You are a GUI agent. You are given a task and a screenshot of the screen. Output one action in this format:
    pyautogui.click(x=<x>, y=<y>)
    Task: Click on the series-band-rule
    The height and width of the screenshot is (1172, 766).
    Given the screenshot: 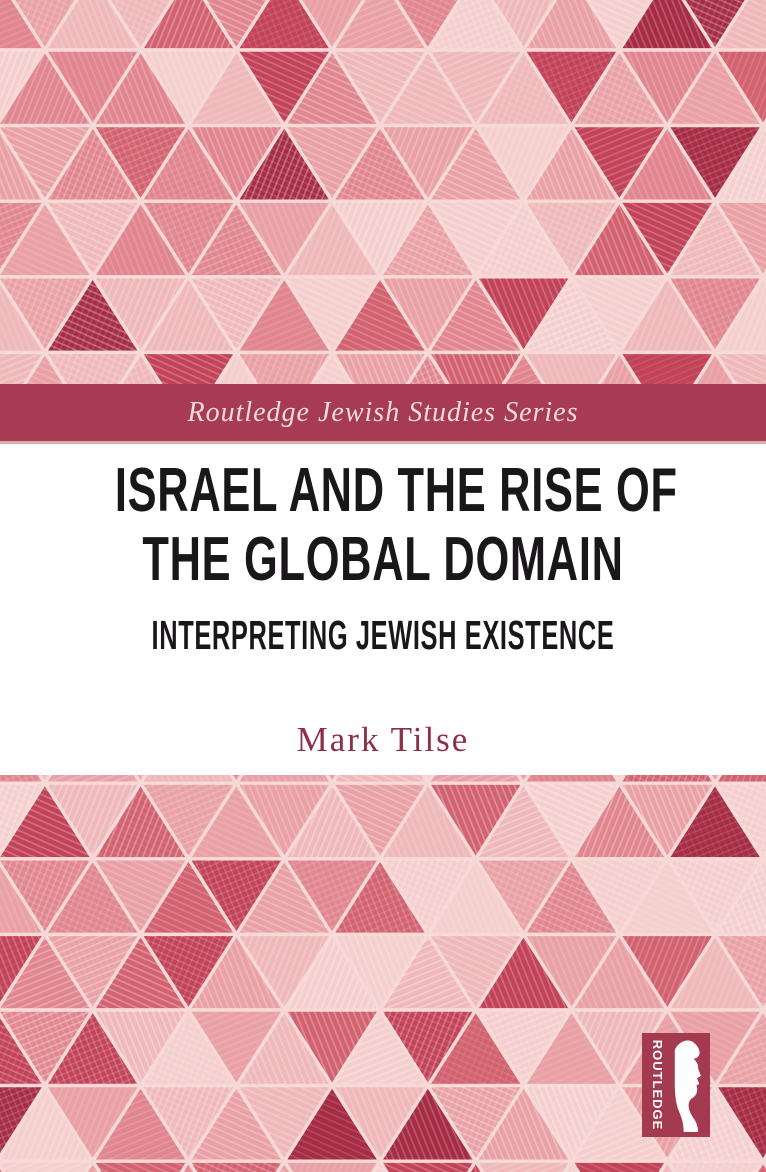 What is the action you would take?
    pyautogui.click(x=383, y=442)
    